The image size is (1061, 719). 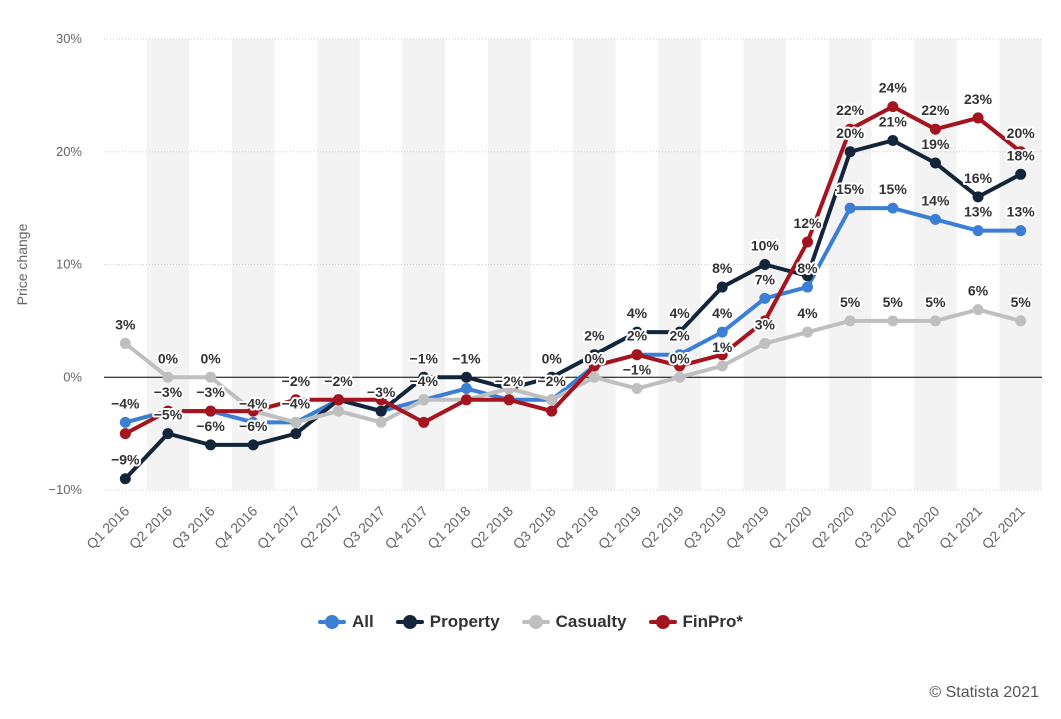 I want to click on legend-swatch-all, so click(x=332, y=622).